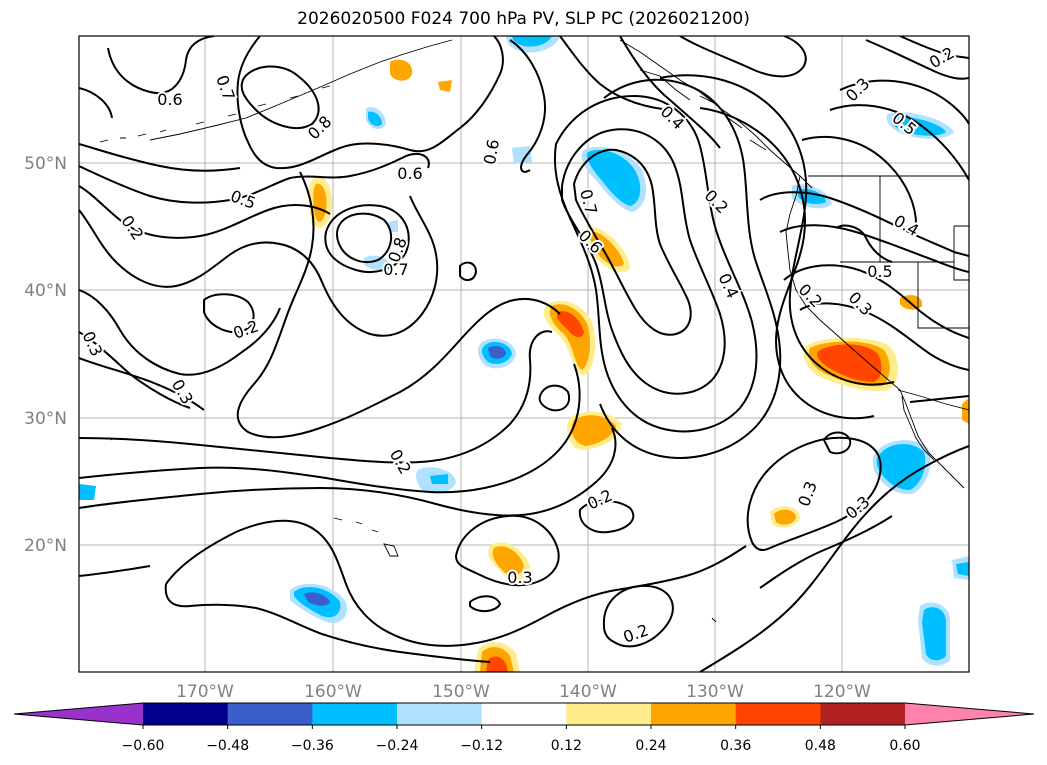 The image size is (1047, 765). What do you see at coordinates (735, 746) in the screenshot?
I see `colorbar-tick-label: 0.36` at bounding box center [735, 746].